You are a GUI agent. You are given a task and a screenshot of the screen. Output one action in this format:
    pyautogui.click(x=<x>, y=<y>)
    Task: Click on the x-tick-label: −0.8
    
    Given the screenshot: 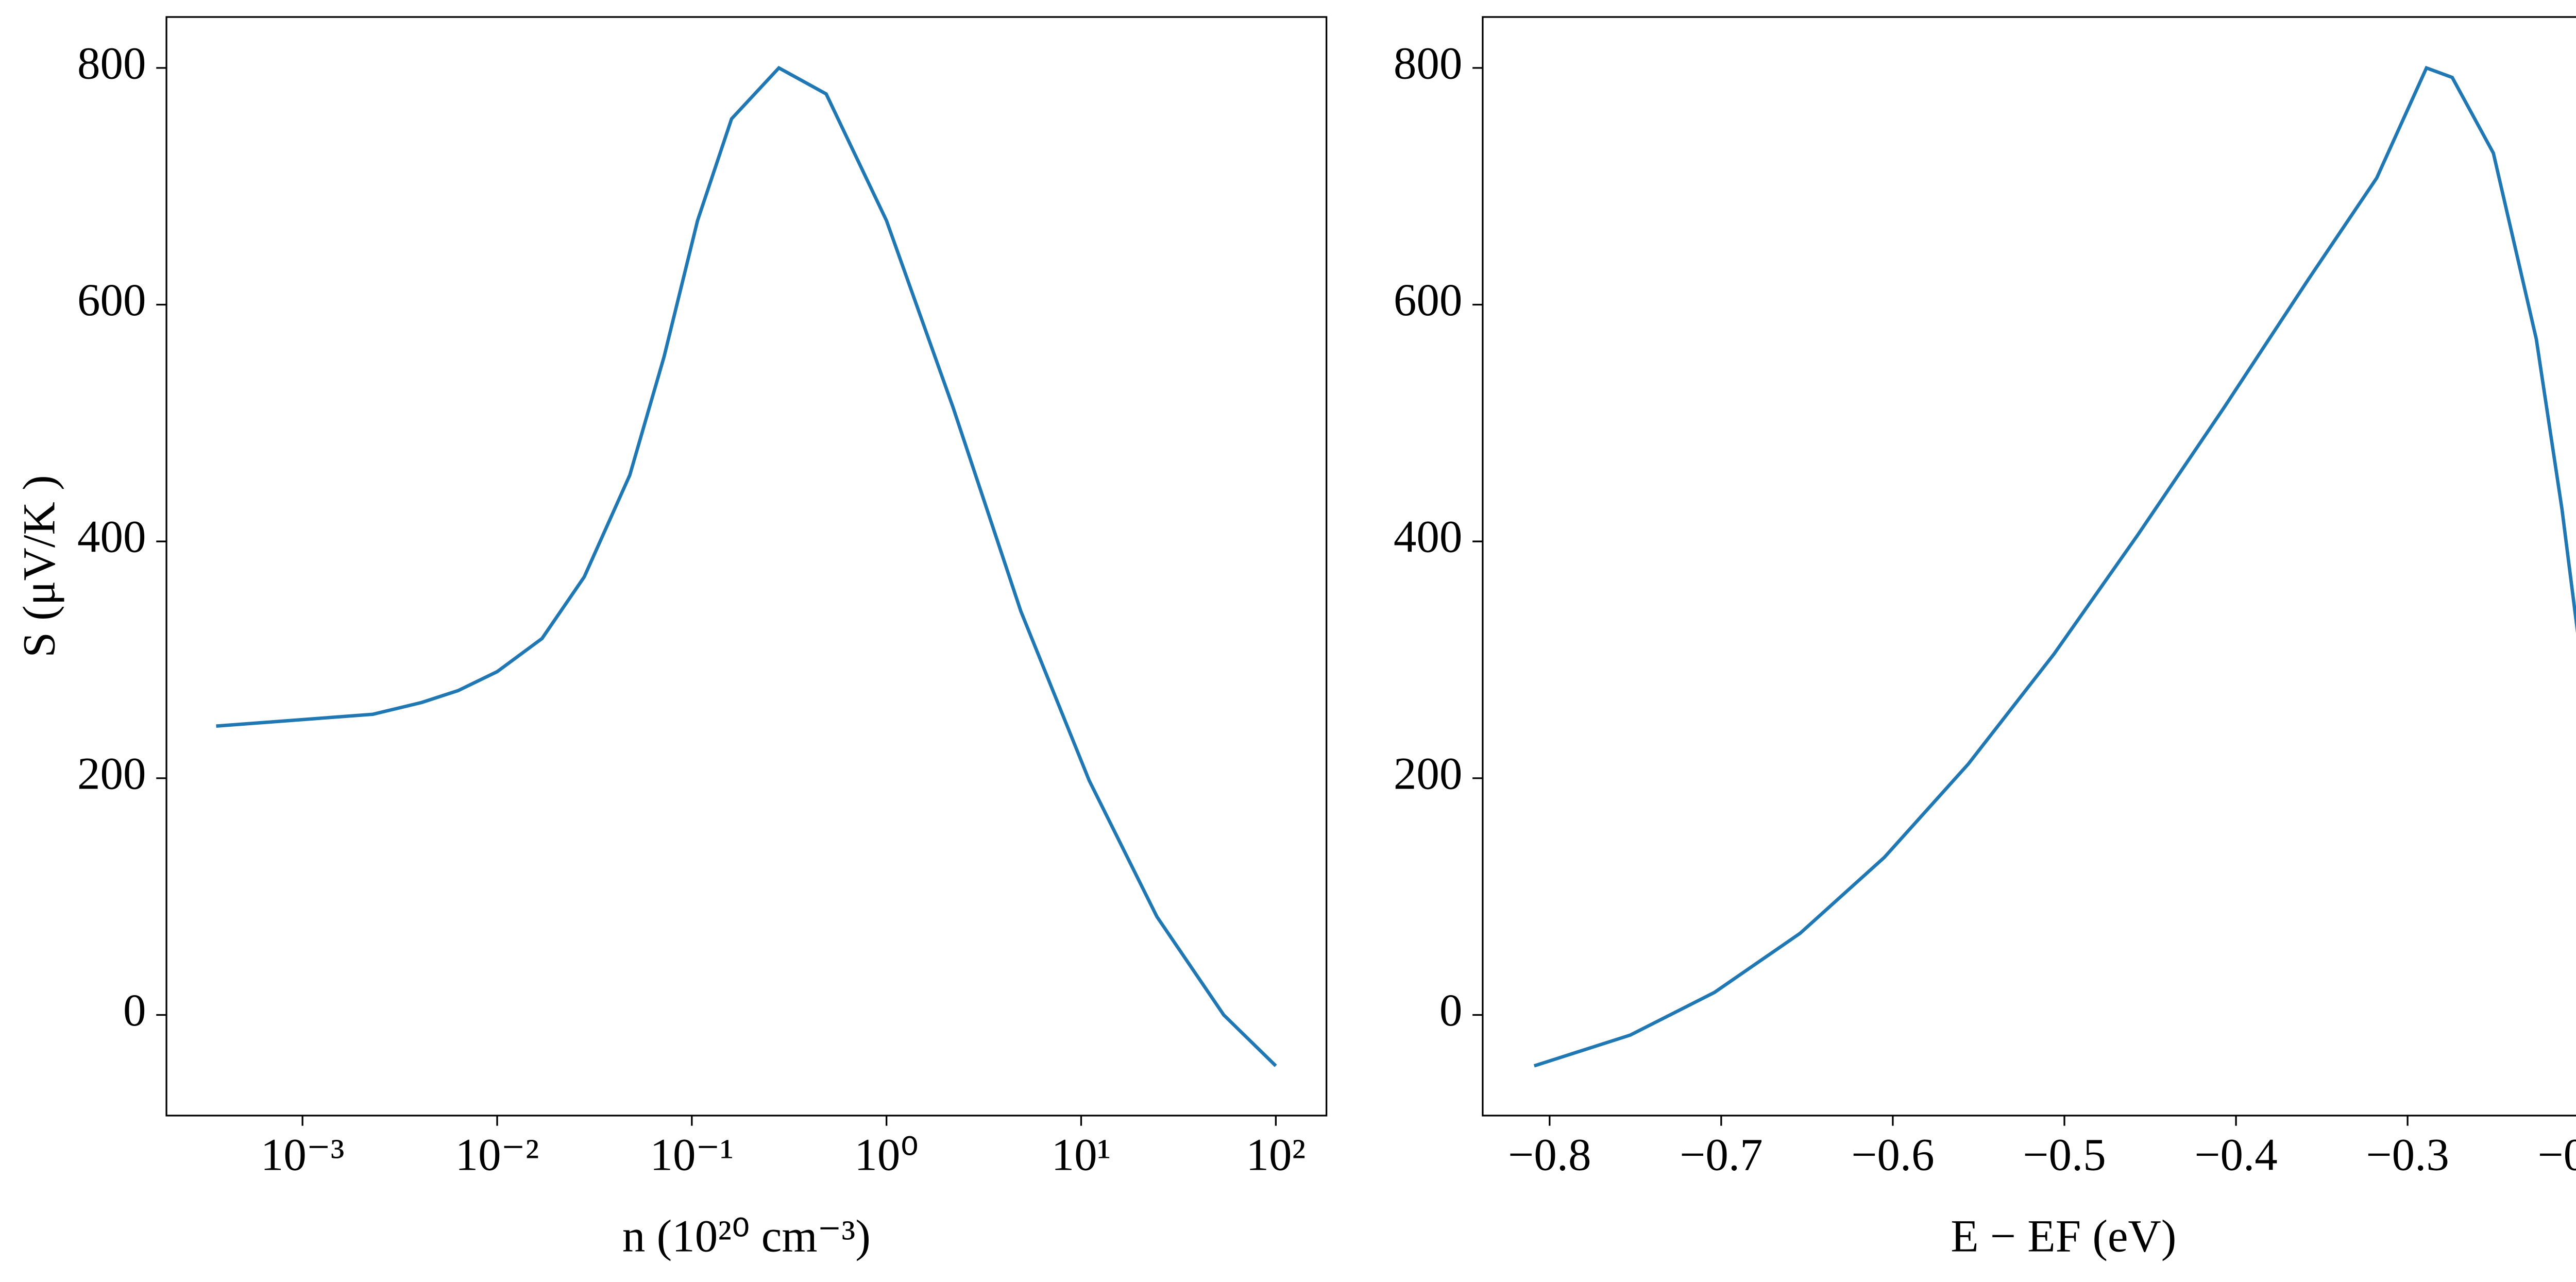 What is the action you would take?
    pyautogui.click(x=1549, y=1155)
    